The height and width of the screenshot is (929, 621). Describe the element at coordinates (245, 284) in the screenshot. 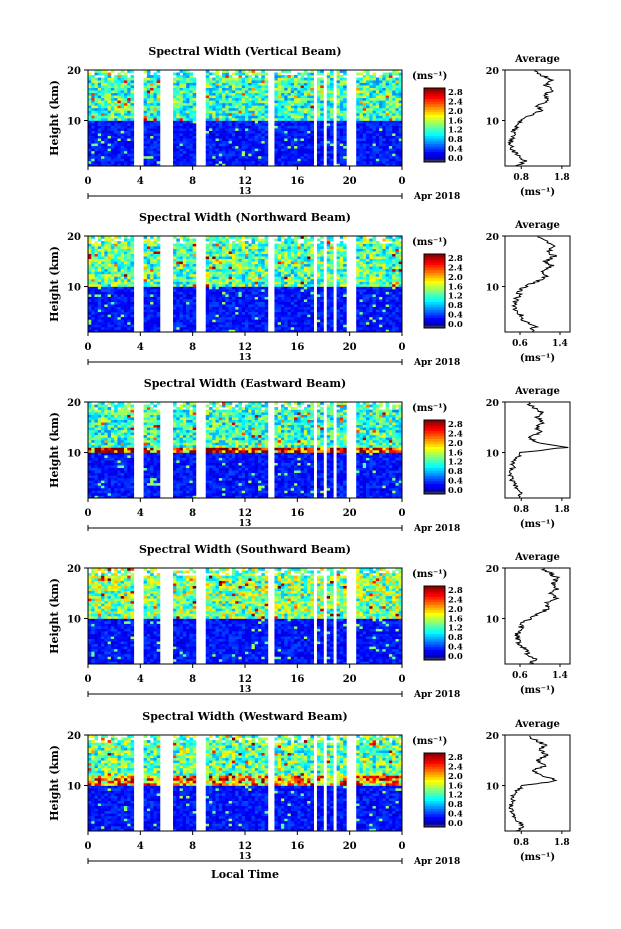

I see `heatmap-cells` at that location.